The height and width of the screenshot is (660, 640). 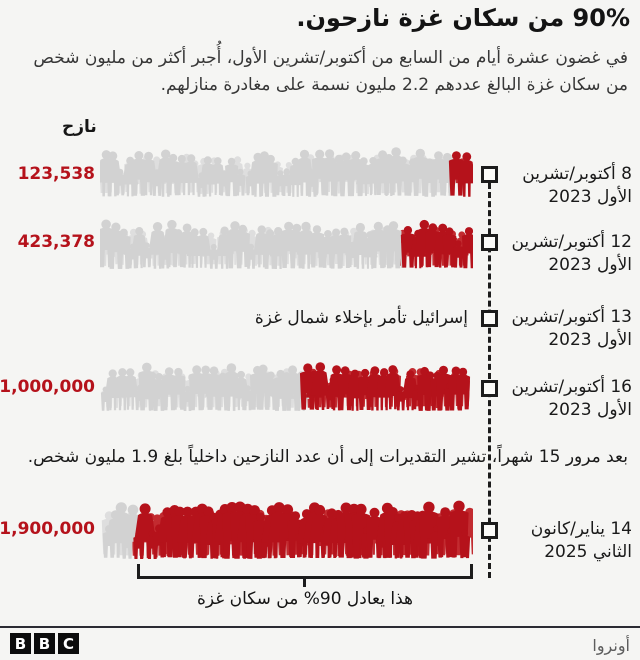 I want to click on bbc-logo-block-b1: B, so click(x=20, y=643).